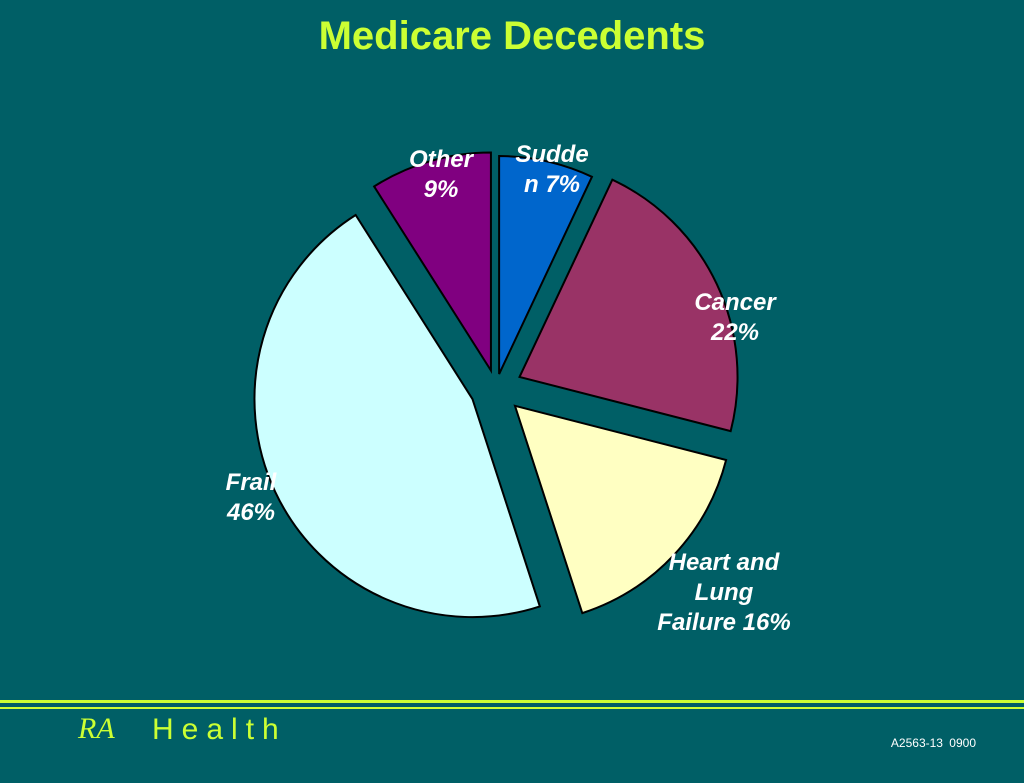  Describe the element at coordinates (620, 509) in the screenshot. I see `pie-slice-heart-and-lung-failure` at that location.